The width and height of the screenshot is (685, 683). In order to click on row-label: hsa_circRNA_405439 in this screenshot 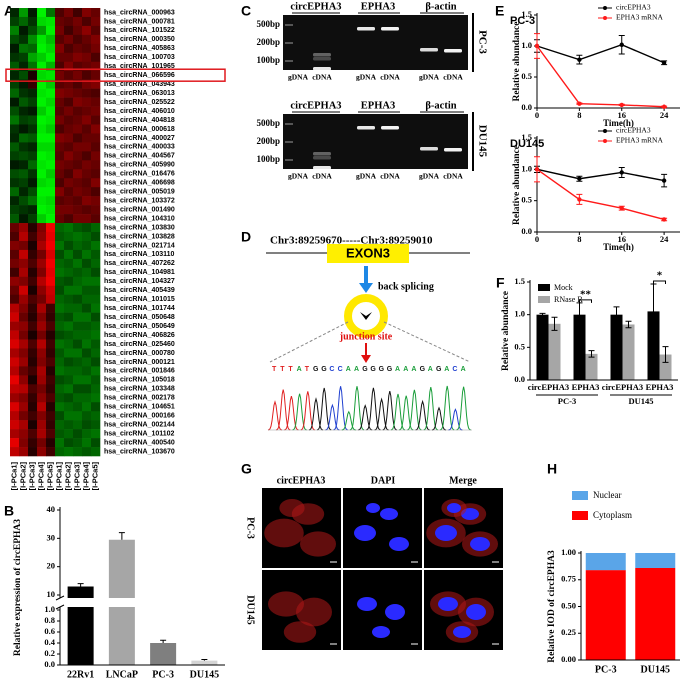, I will do `click(139, 290)`.